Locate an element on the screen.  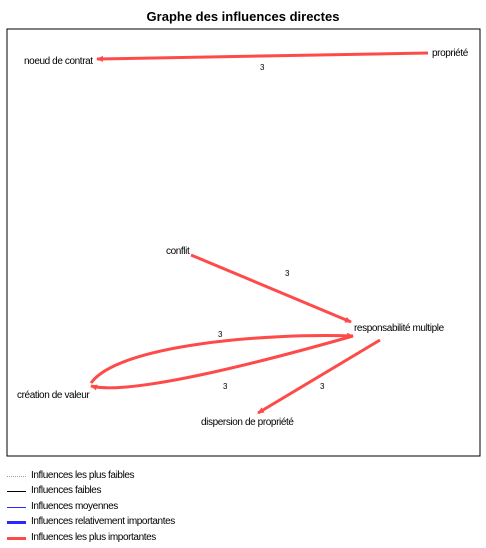
node-propriete: propriété is located at coordinates (450, 53).